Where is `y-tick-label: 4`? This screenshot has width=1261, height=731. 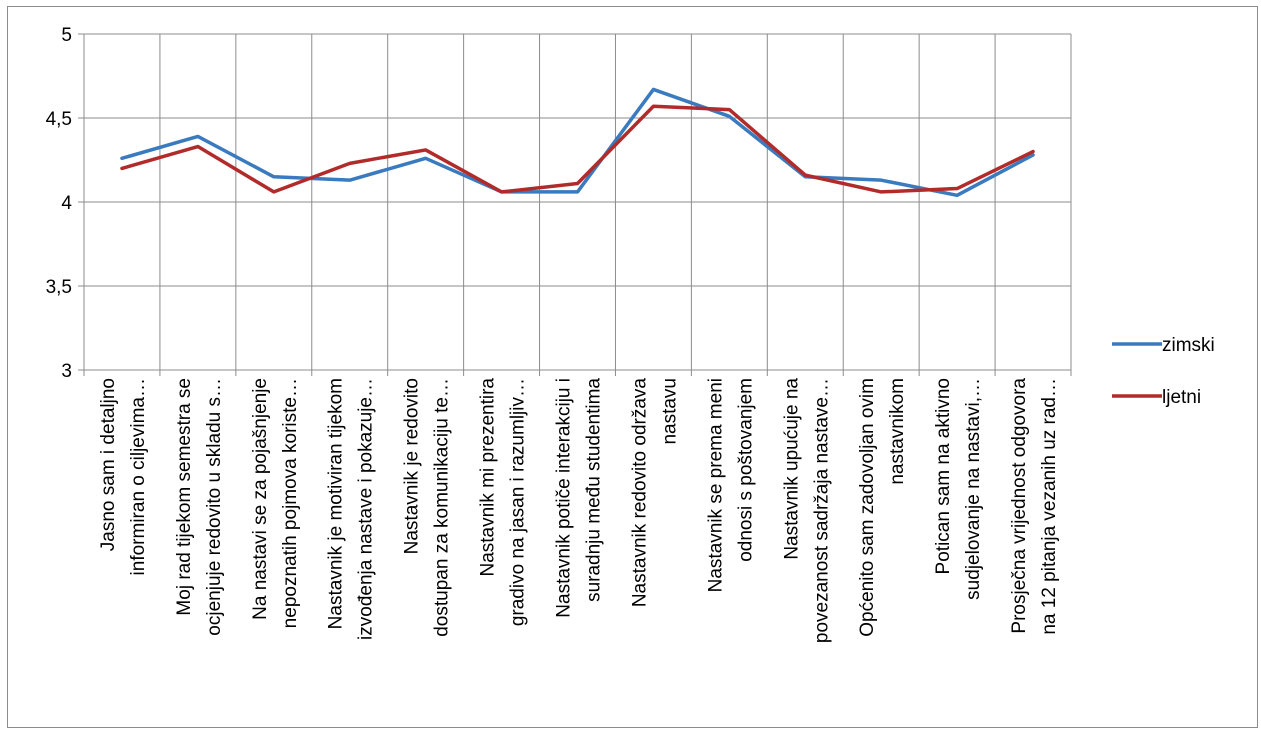 y-tick-label: 4 is located at coordinates (66, 203).